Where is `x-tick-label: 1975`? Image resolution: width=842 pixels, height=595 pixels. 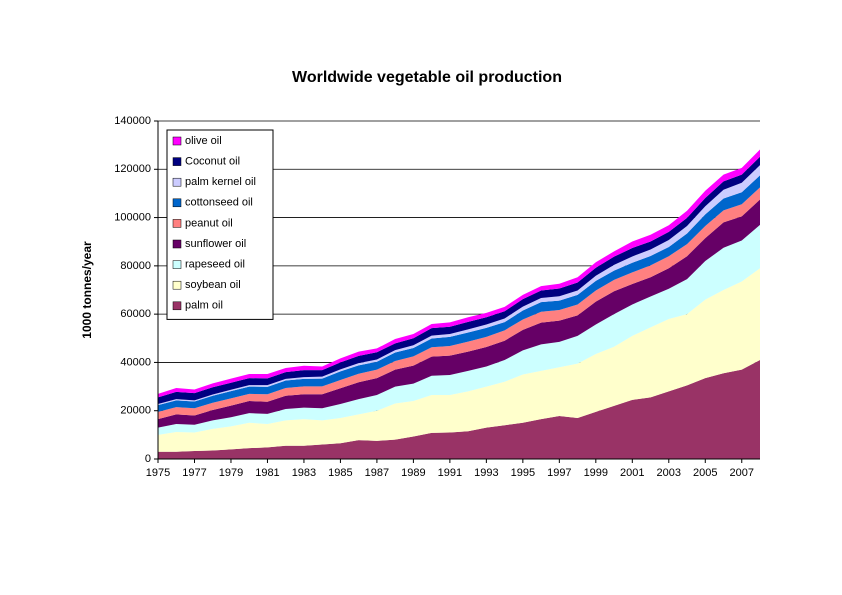 x-tick-label: 1975 is located at coordinates (158, 473).